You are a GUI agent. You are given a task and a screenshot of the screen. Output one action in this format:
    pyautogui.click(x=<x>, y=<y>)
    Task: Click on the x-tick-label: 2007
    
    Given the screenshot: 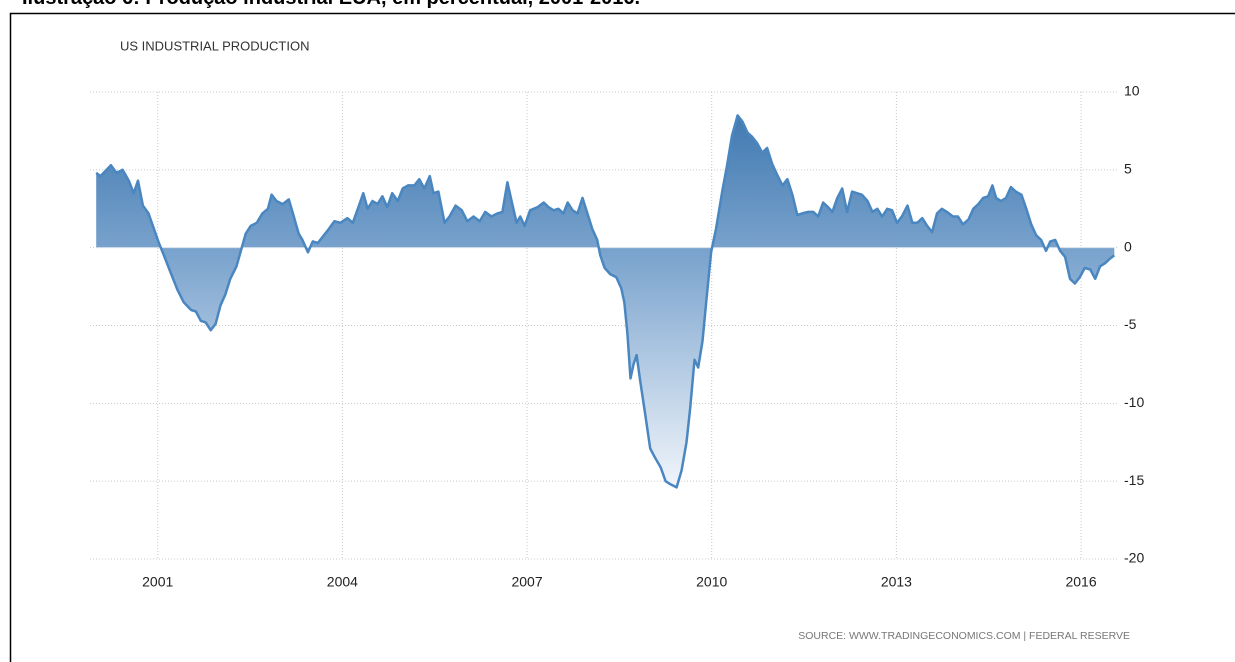 What is the action you would take?
    pyautogui.click(x=526, y=582)
    